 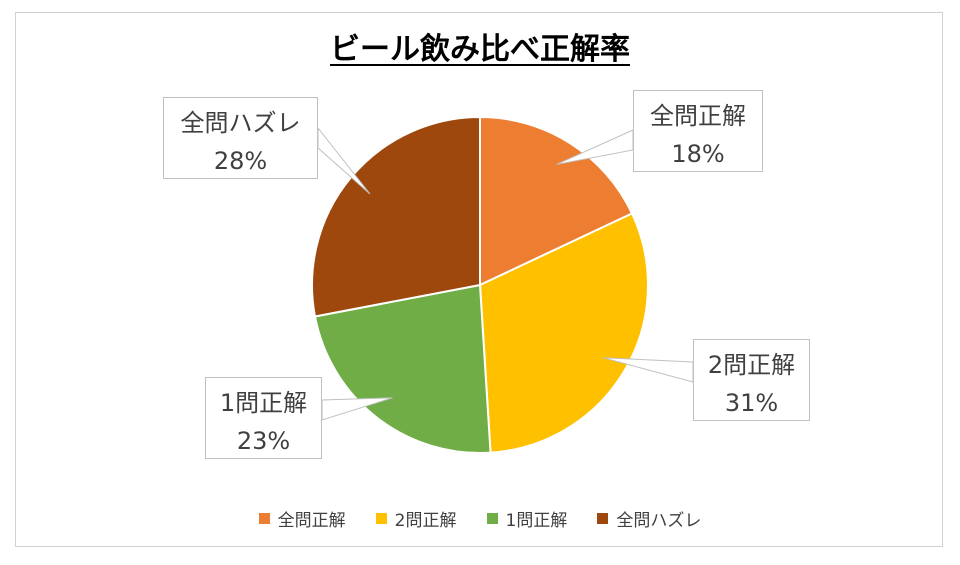 What do you see at coordinates (396, 216) in the screenshot?
I see `slice-all-wrong` at bounding box center [396, 216].